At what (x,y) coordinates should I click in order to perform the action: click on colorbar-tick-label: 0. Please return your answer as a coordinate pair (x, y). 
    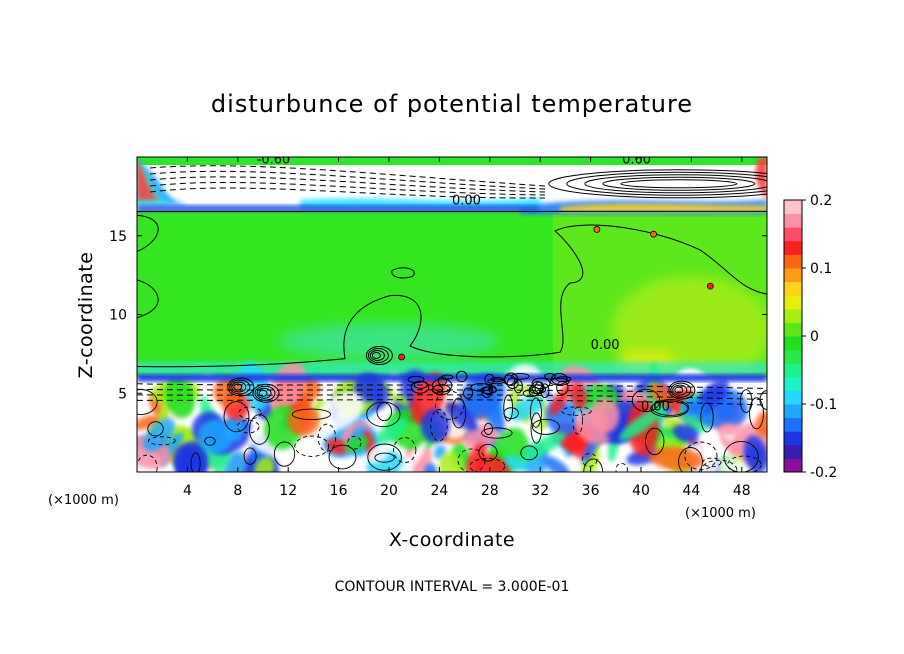
    Looking at the image, I should click on (814, 337).